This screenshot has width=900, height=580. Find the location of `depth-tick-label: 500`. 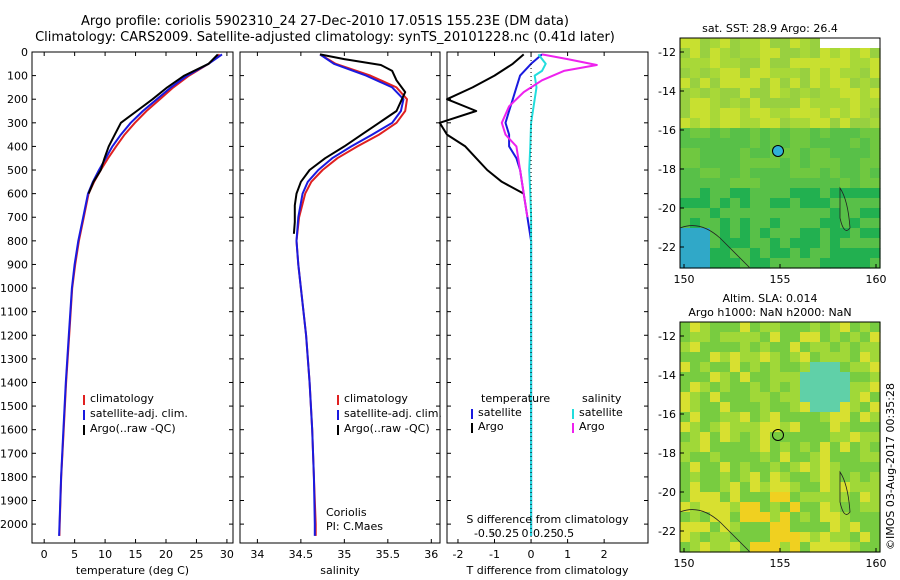

depth-tick-label: 500 is located at coordinates (17, 170).